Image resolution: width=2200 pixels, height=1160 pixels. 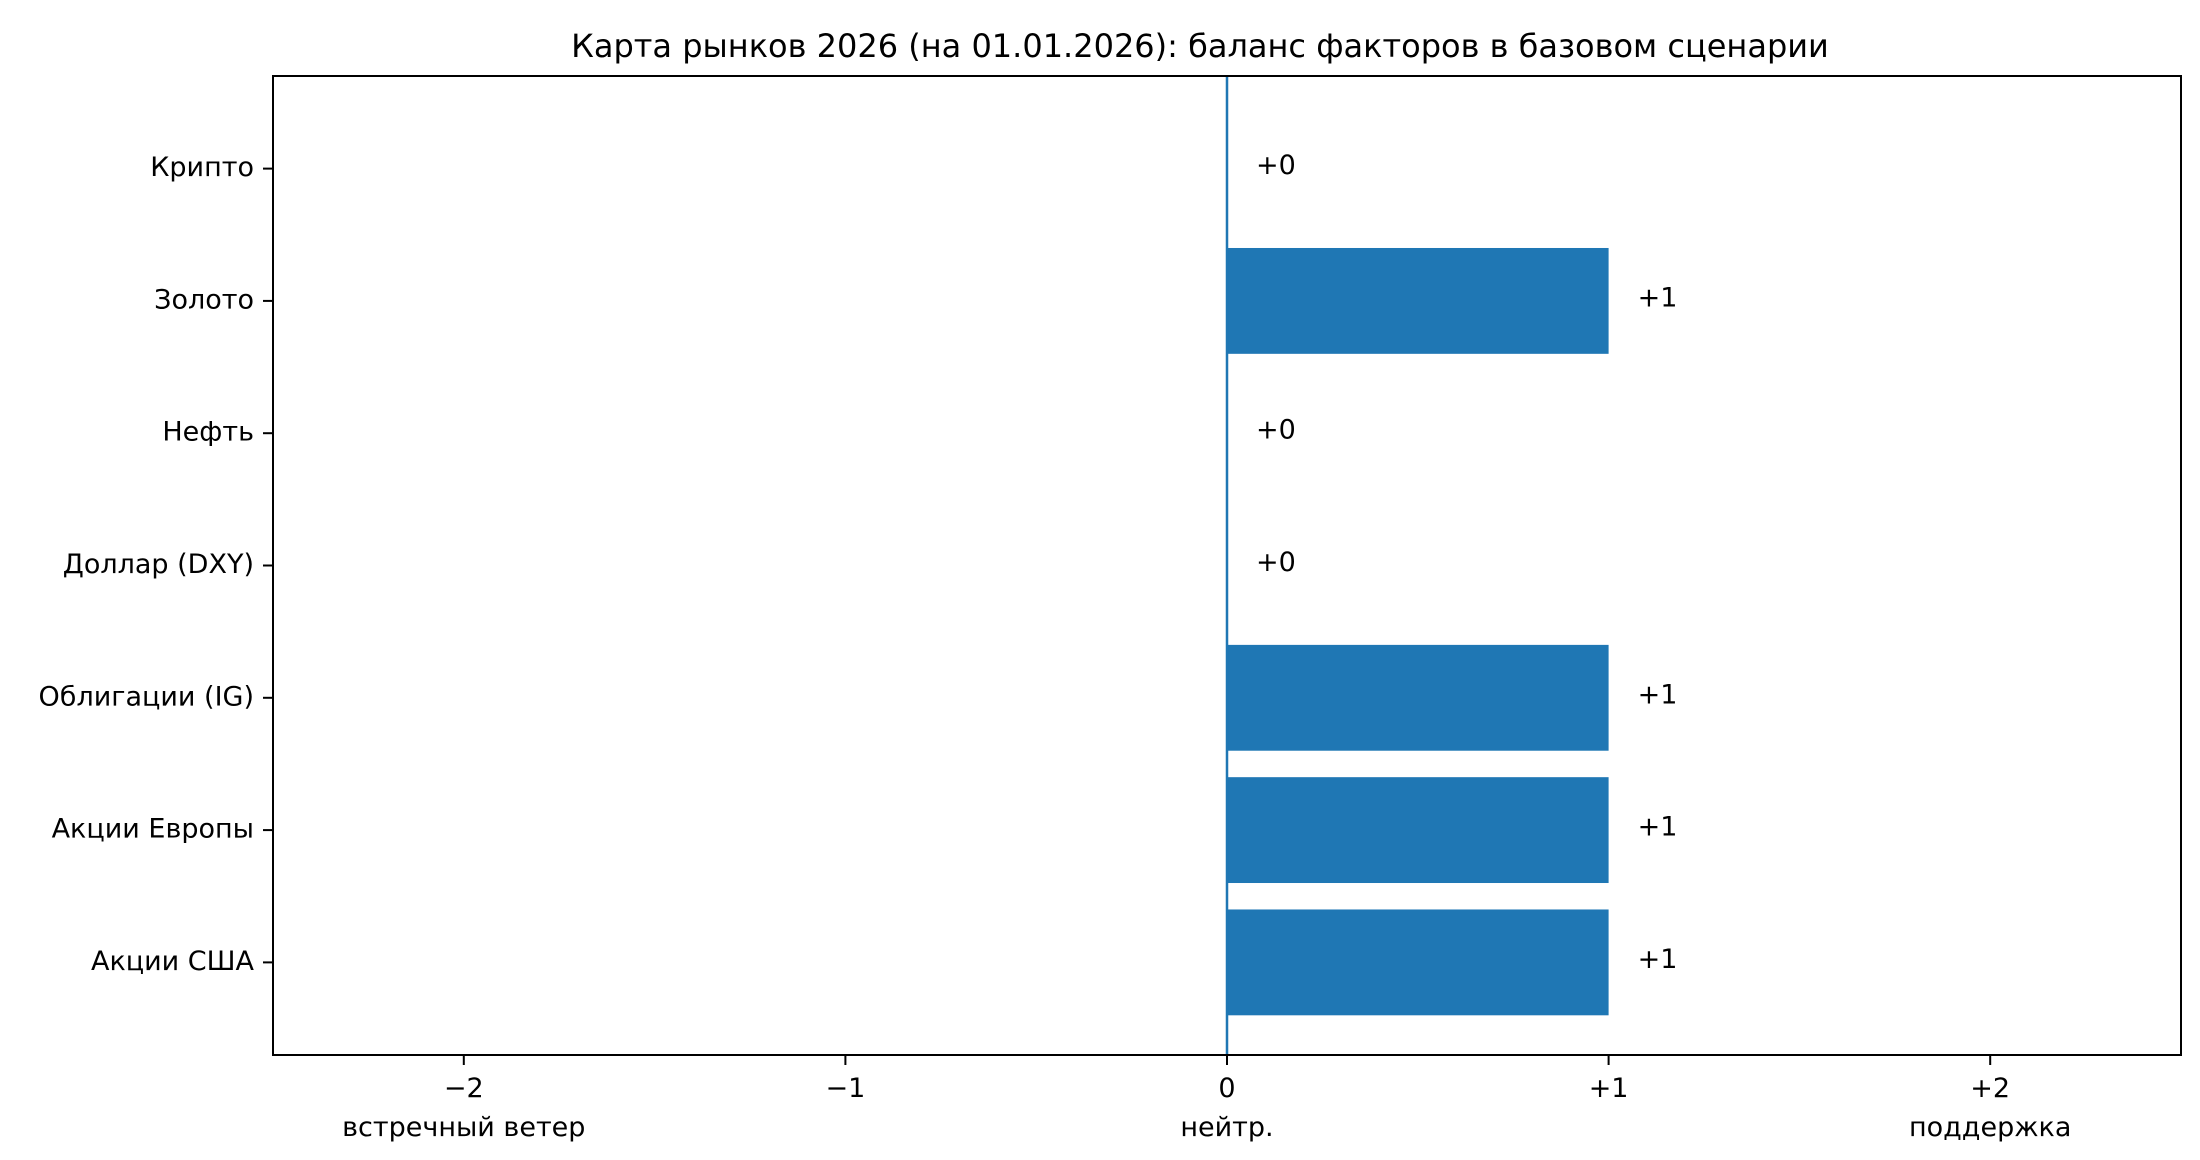 I want to click on x-tick-sublabel: встречный ветер, so click(x=463, y=1127).